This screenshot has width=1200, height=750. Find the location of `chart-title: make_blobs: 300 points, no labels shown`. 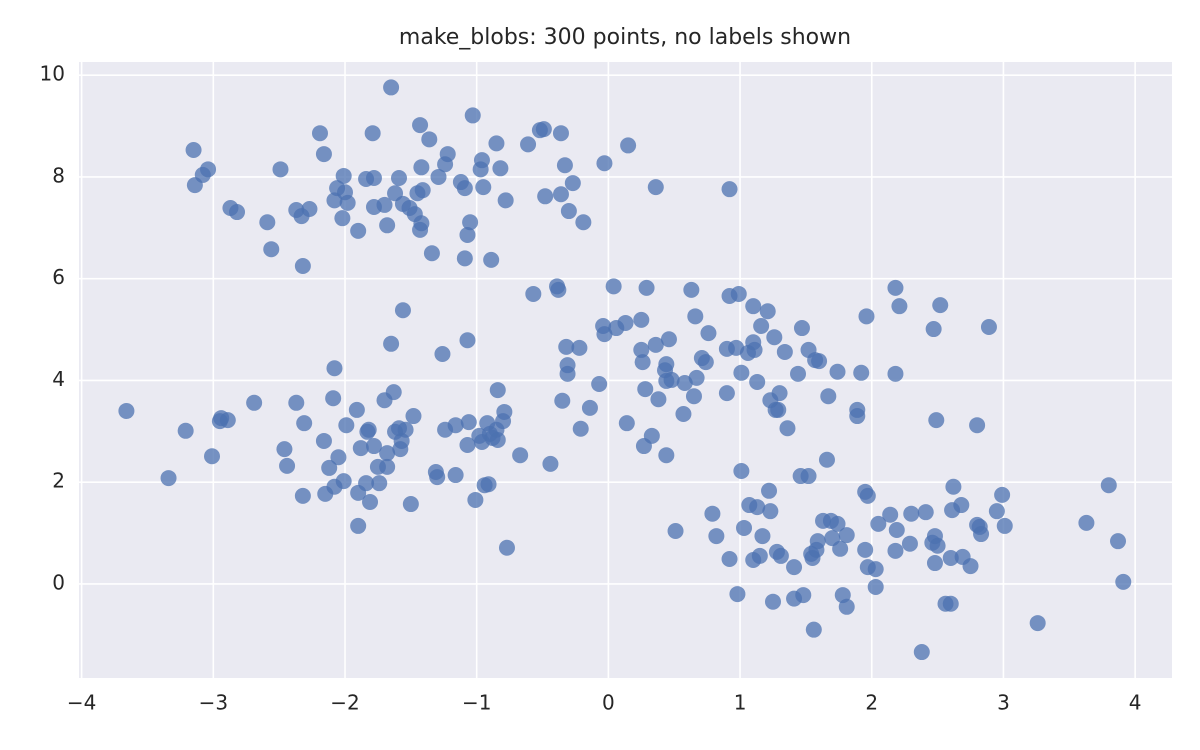

chart-title: make_blobs: 300 points, no labels shown is located at coordinates (625, 37).